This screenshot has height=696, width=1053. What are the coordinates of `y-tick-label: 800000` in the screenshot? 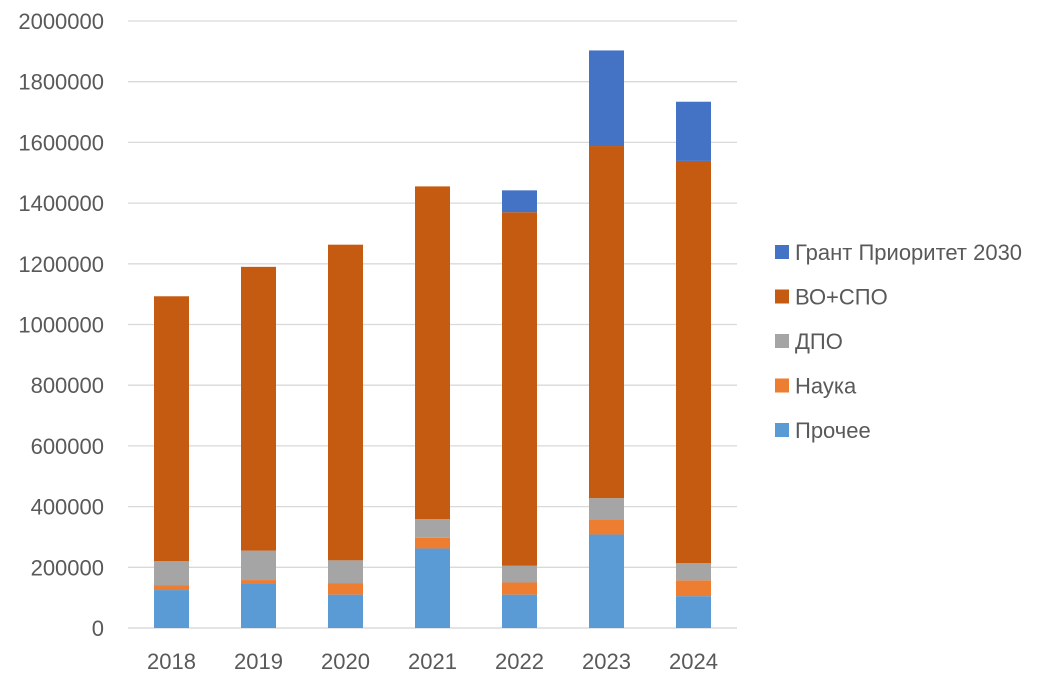 It's located at (67, 385).